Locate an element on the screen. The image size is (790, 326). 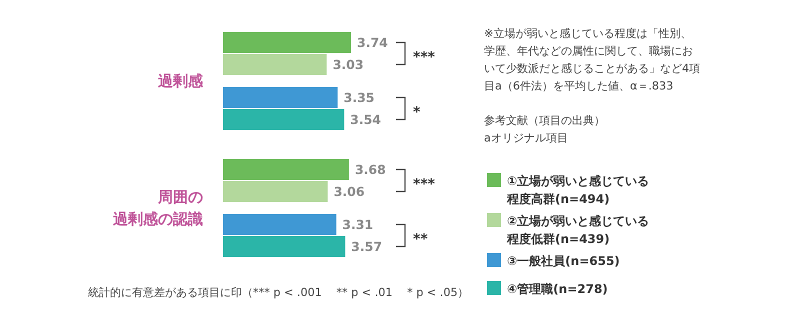
text: 参考文献（項目の出典）aオリジナル項目 is located at coordinates (544, 129).